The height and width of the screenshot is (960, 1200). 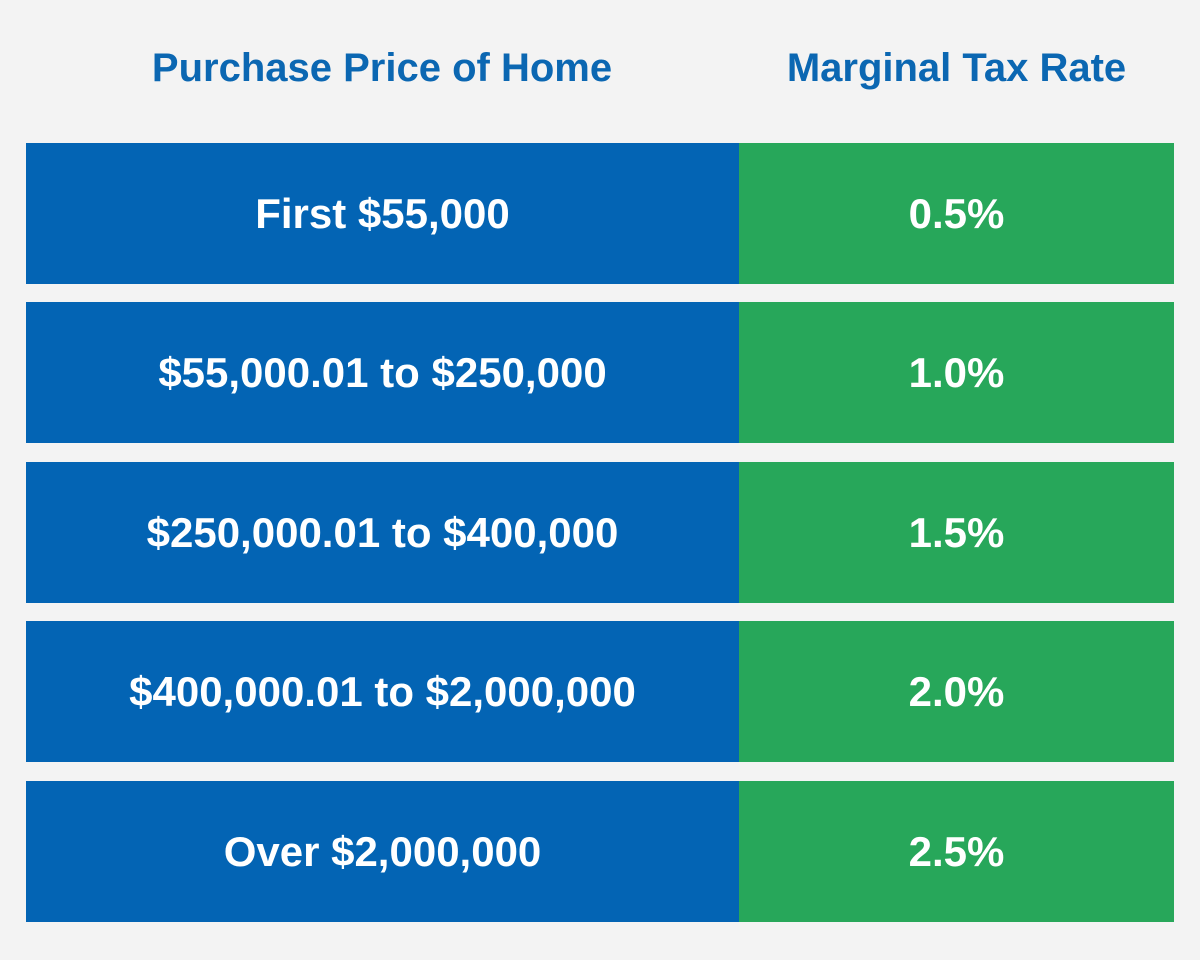 What do you see at coordinates (956, 213) in the screenshot?
I see `tax-rate-cell: 0.5%` at bounding box center [956, 213].